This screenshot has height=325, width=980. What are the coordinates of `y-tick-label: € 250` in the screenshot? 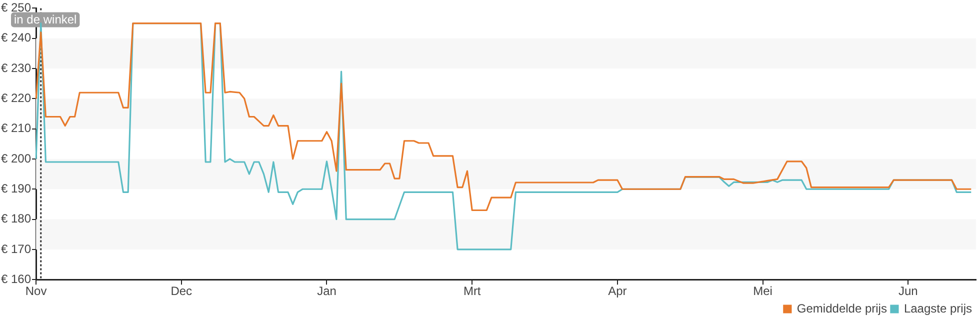 It's located at (16, 7).